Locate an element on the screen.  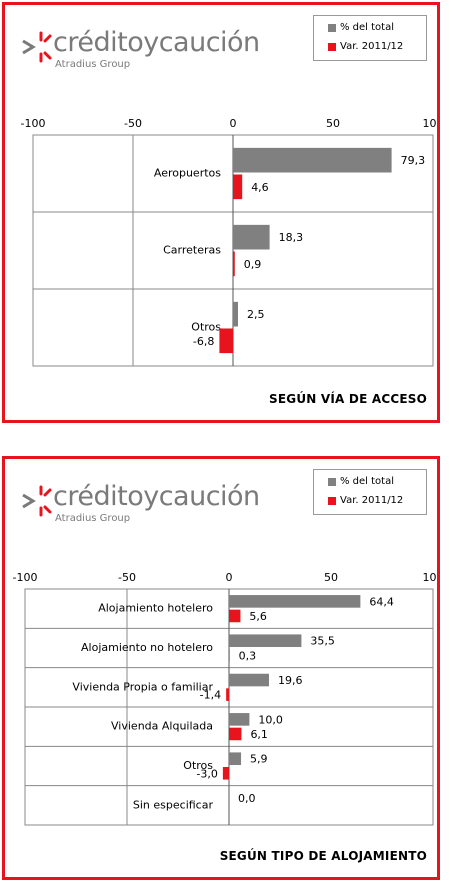
data-label: 0,3 is located at coordinates (248, 655).